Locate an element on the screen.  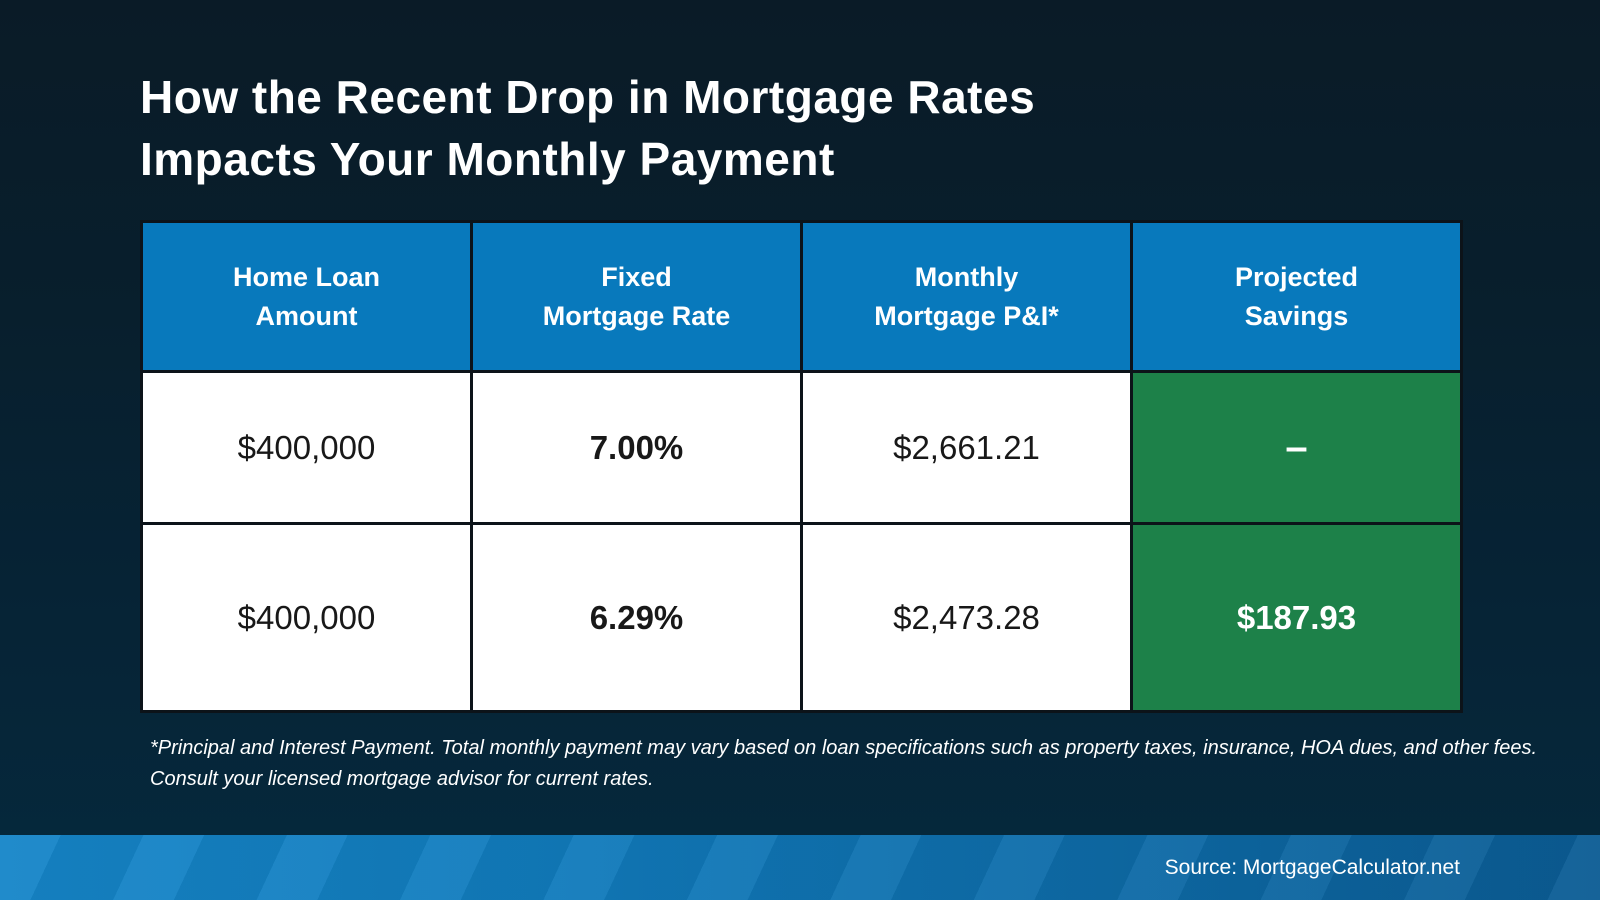
table-row: $400,000 7.00% $2,661.21 – is located at coordinates (801, 447).